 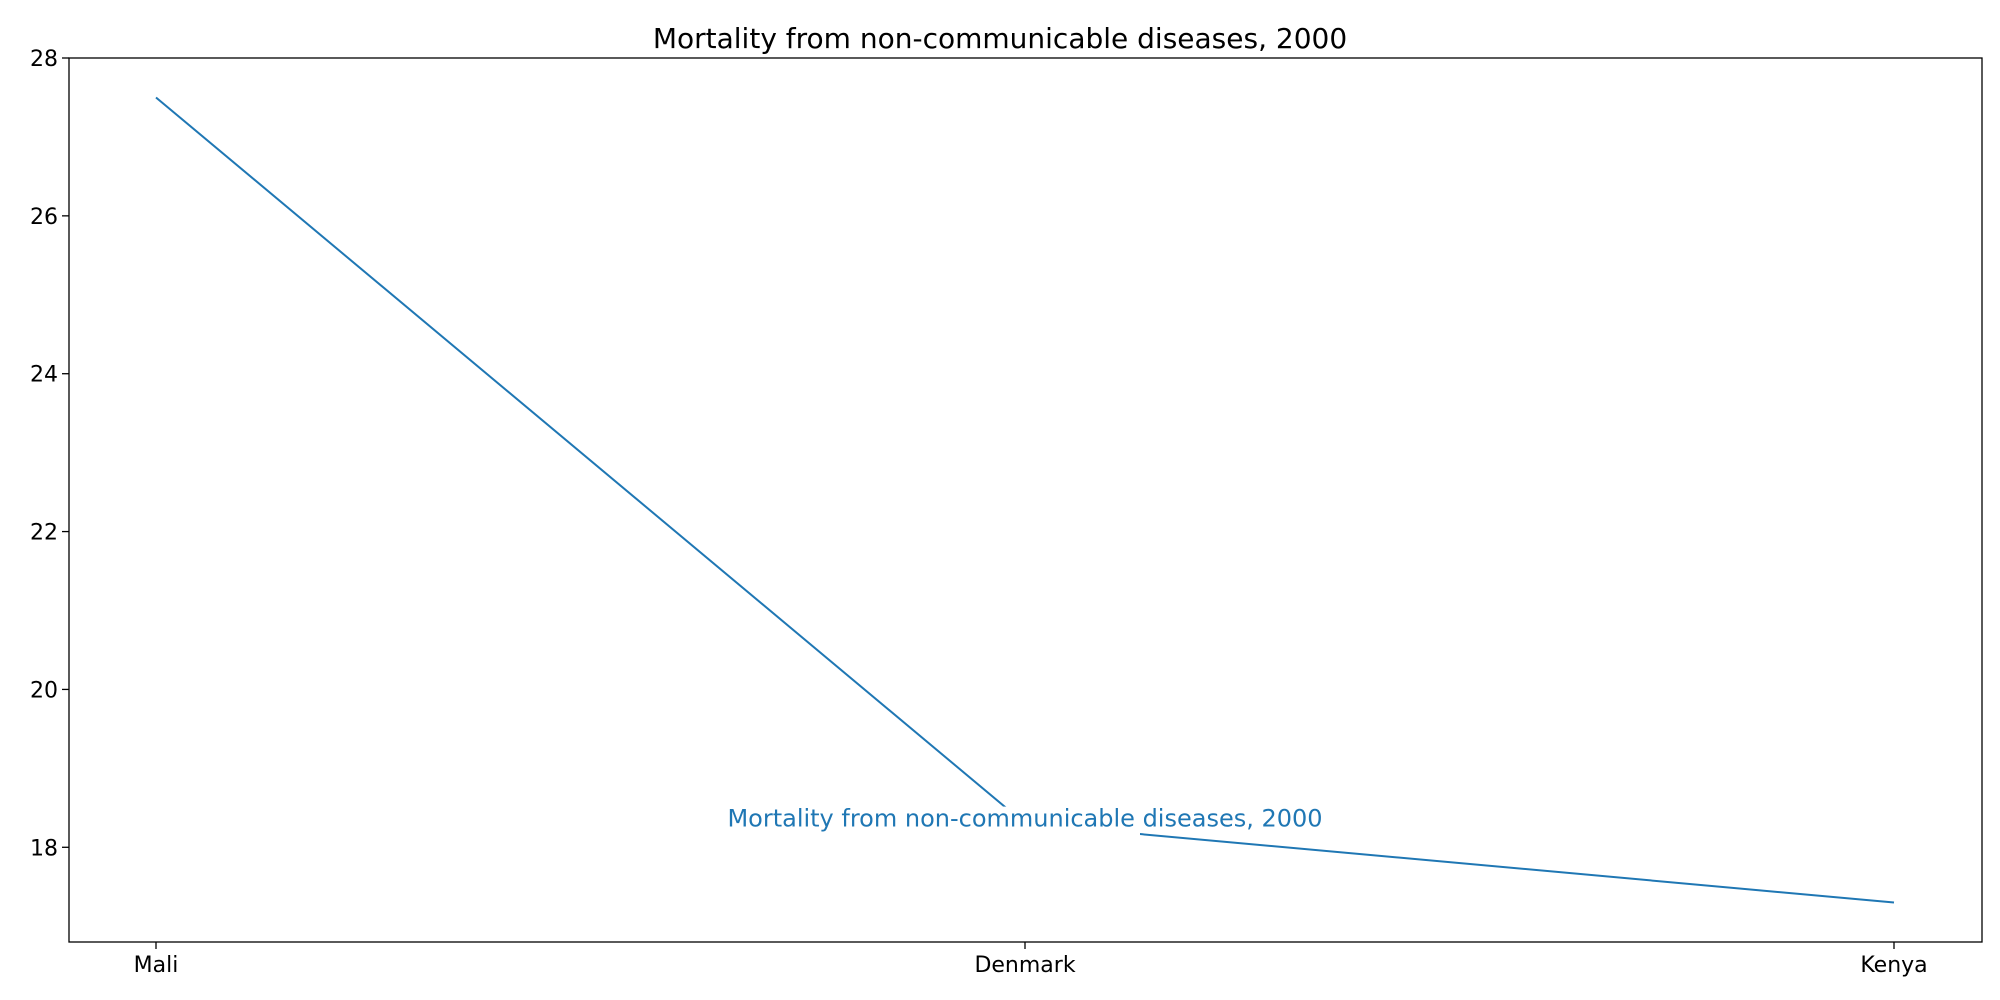 What do you see at coordinates (1893, 965) in the screenshot?
I see `x-tick-label: Kenya` at bounding box center [1893, 965].